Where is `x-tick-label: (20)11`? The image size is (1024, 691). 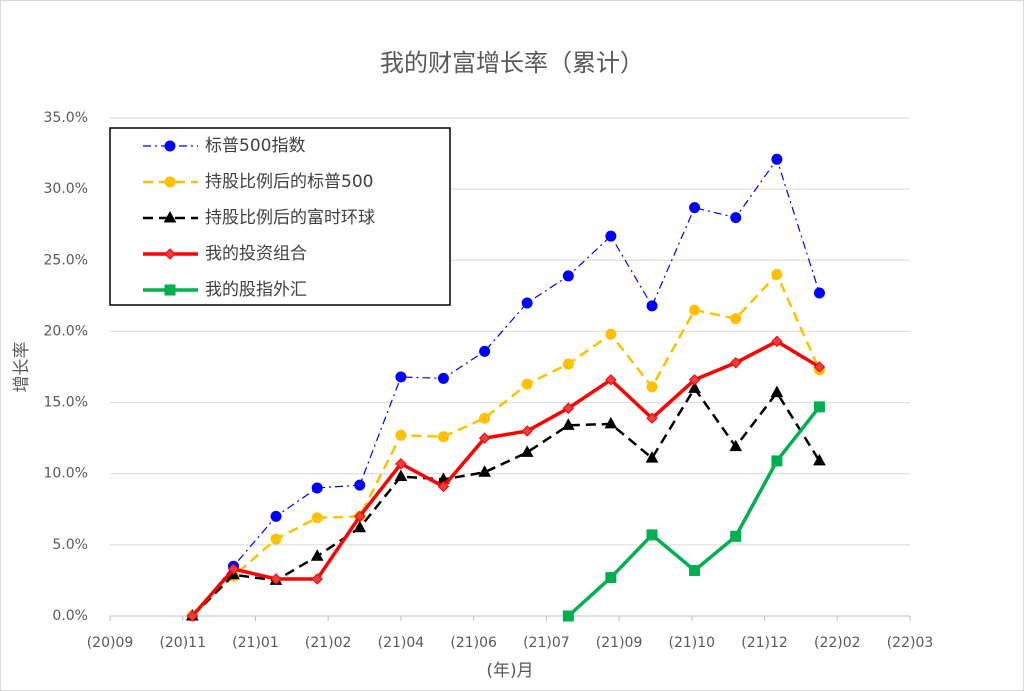
x-tick-label: (20)11 is located at coordinates (182, 643).